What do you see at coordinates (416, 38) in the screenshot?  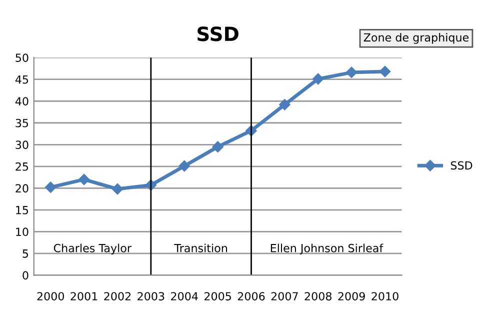 I see `text: Zone de graphique` at bounding box center [416, 38].